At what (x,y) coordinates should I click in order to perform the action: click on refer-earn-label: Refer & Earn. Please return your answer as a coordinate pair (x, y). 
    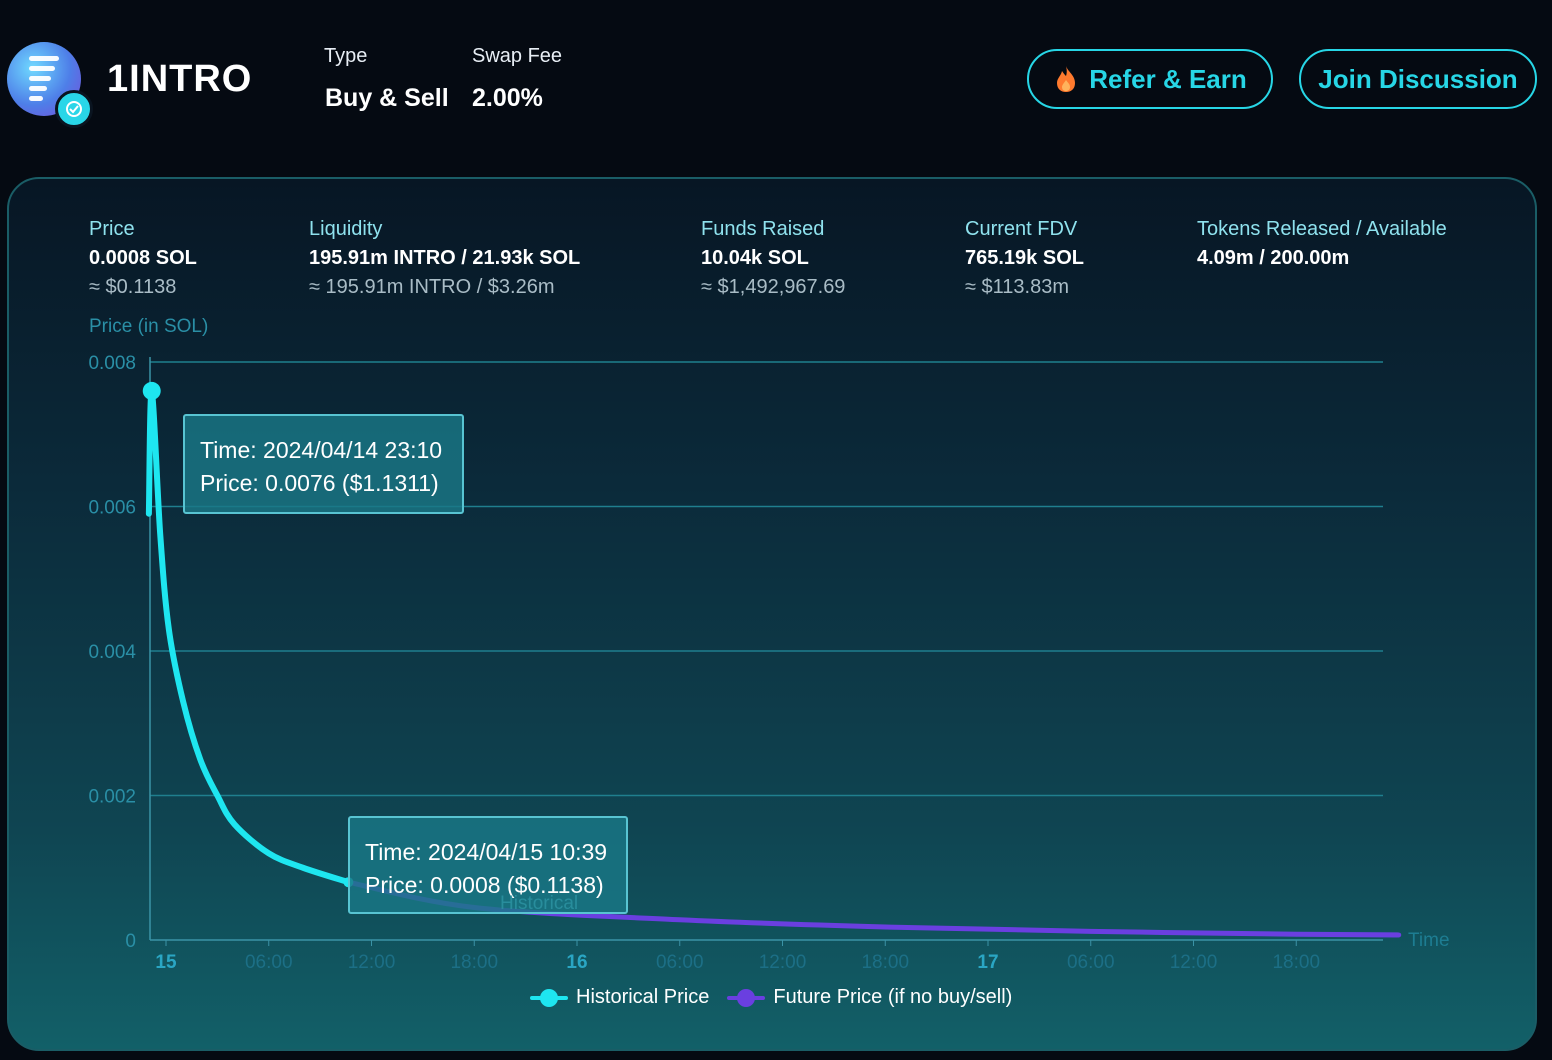
    Looking at the image, I should click on (1168, 78).